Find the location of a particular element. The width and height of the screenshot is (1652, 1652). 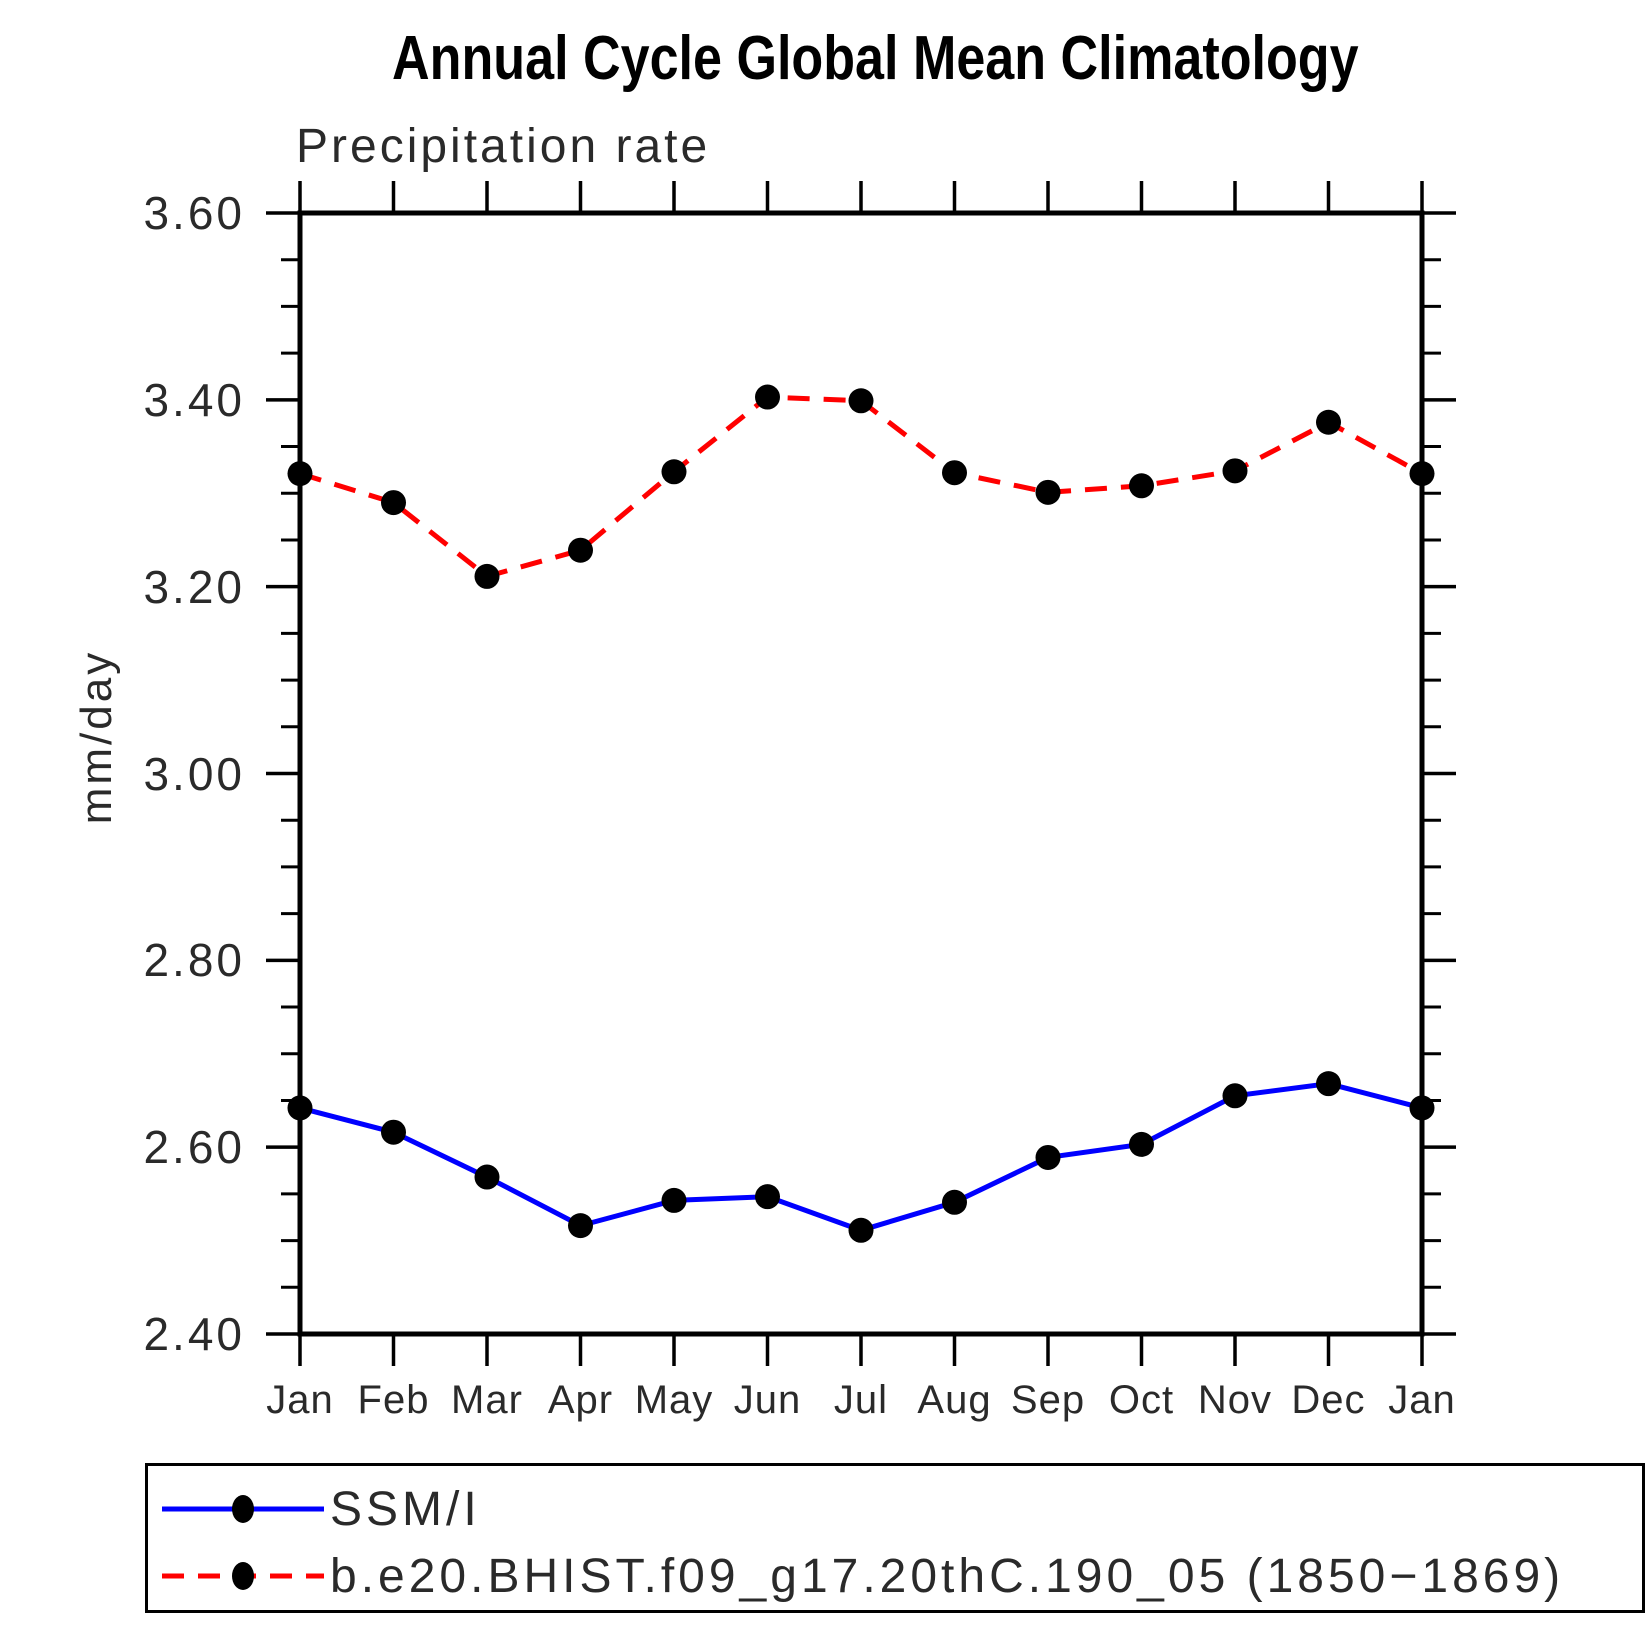

legend-label-ssmi: SSM/I is located at coordinates (405, 1509).